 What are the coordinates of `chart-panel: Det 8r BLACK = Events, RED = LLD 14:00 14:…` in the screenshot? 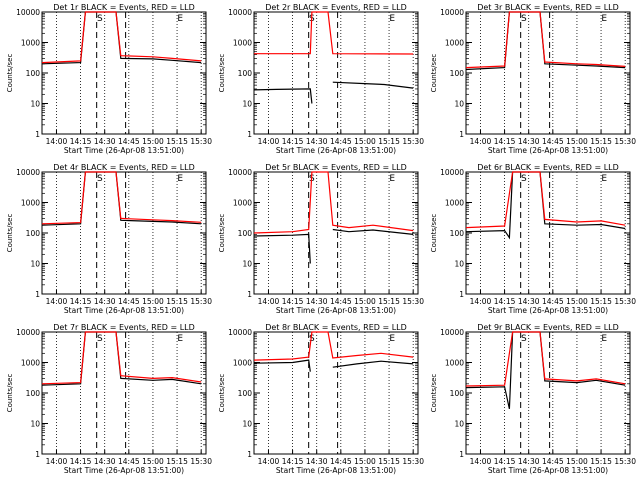 It's located at (321, 399).